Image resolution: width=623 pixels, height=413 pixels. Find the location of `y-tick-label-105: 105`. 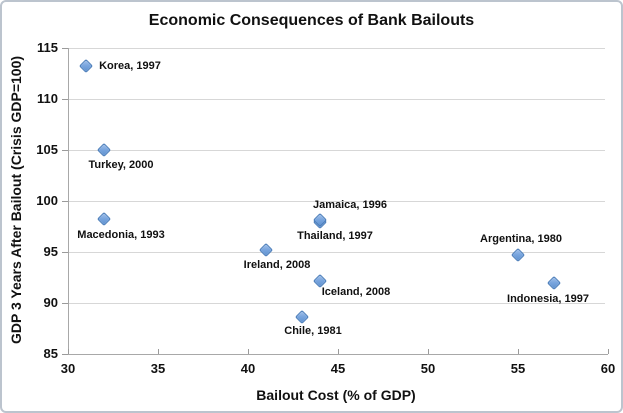

y-tick-label-105: 105 is located at coordinates (47, 149).